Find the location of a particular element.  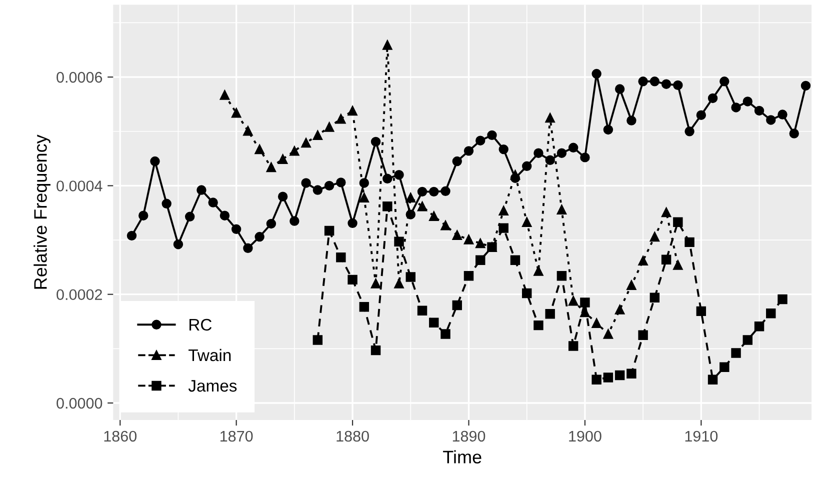

x-tick-label: 1900 is located at coordinates (585, 436).